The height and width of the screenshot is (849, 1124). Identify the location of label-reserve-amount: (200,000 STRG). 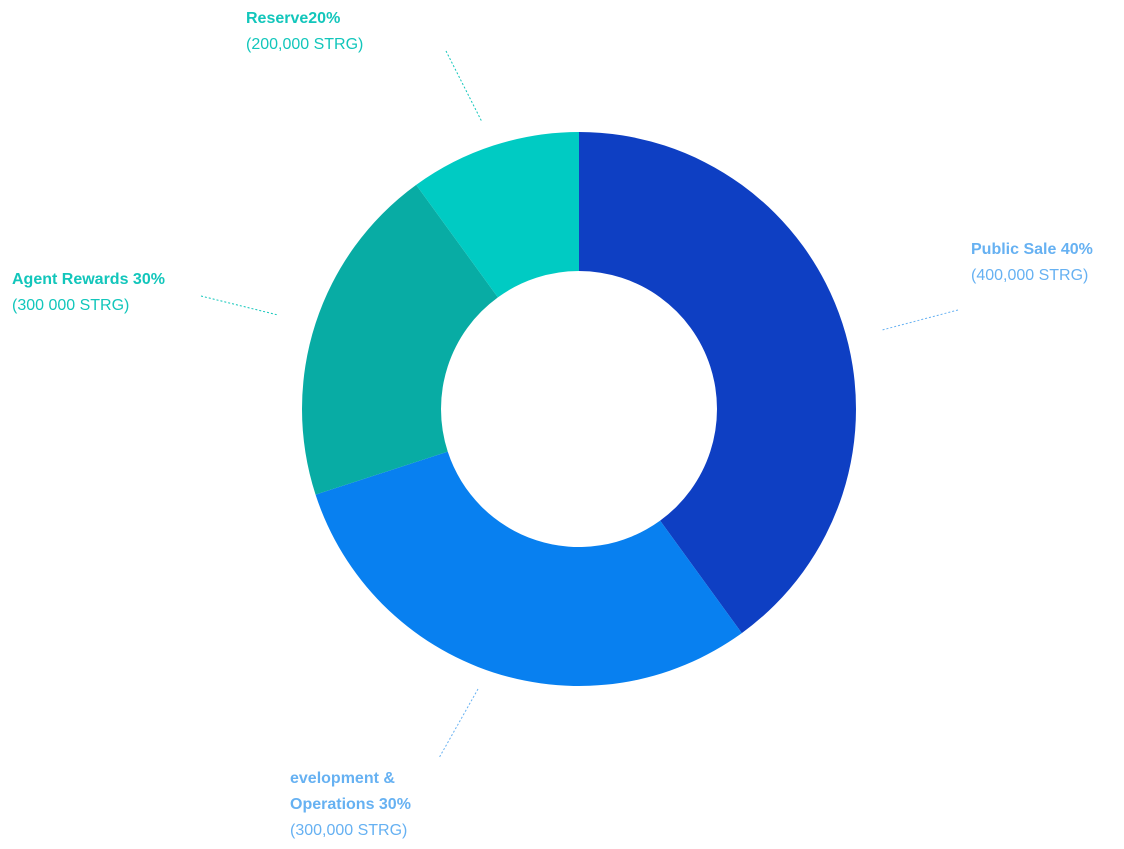
(305, 44).